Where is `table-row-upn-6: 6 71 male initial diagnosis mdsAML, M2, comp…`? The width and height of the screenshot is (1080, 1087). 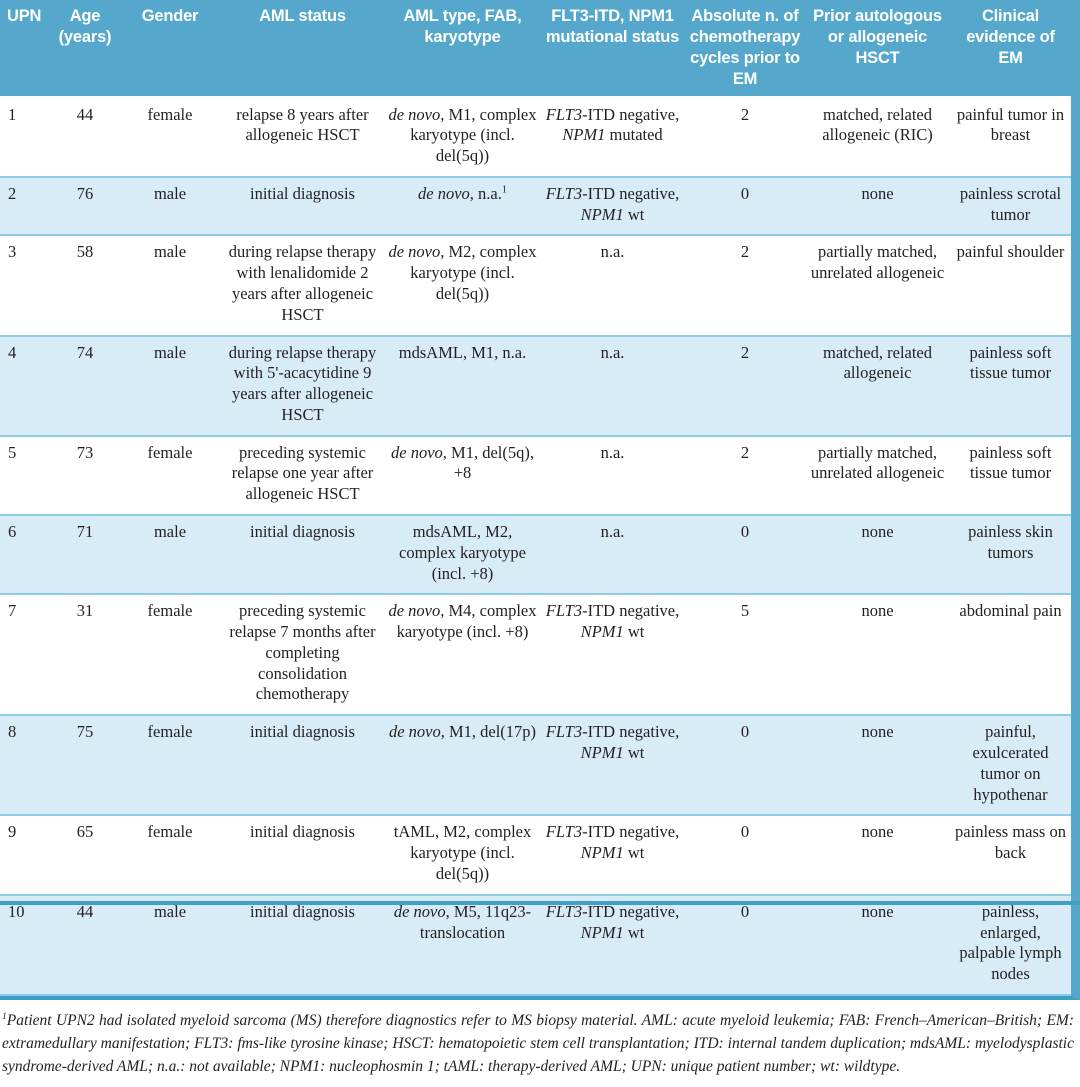 table-row-upn-6: 6 71 male initial diagnosis mdsAML, M2, comp… is located at coordinates (535, 554).